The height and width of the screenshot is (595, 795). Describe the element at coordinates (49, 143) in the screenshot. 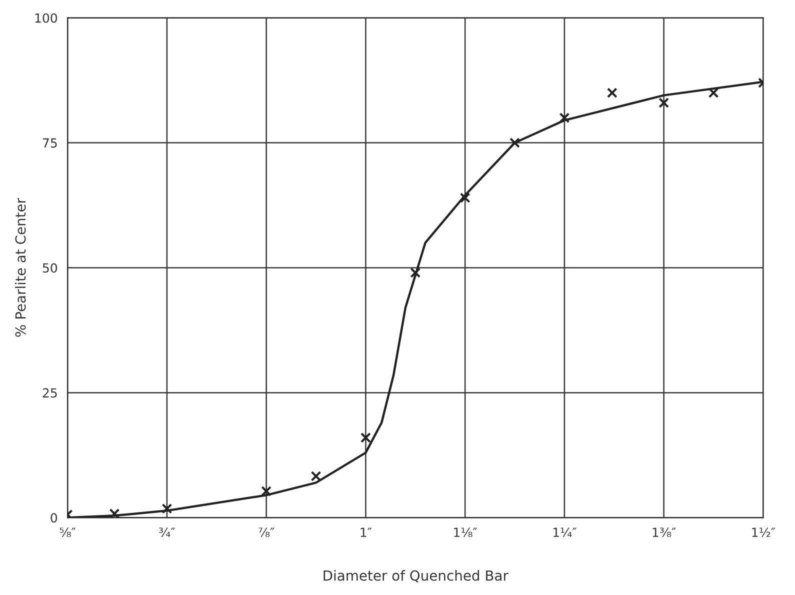

I see `y-tick-label: 75` at that location.